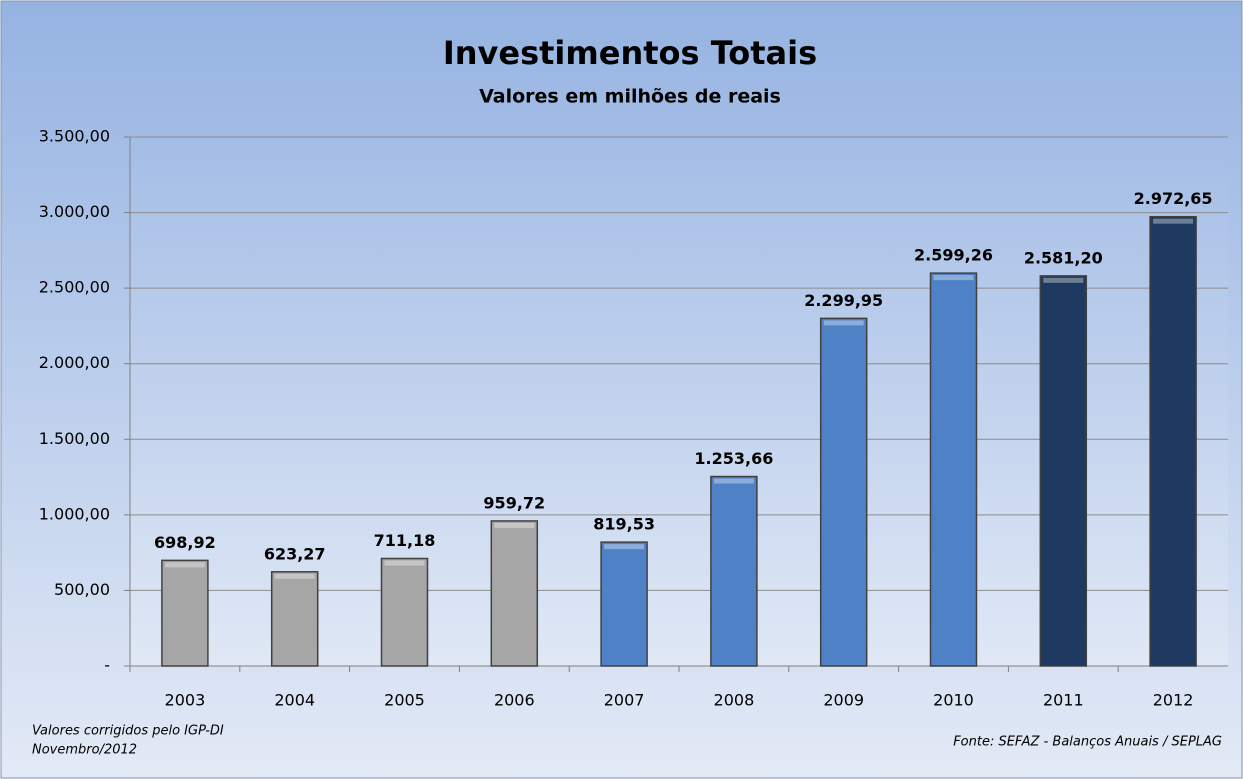 The image size is (1243, 779). Describe the element at coordinates (1063, 257) in the screenshot. I see `value-label: 2.581,20` at that location.